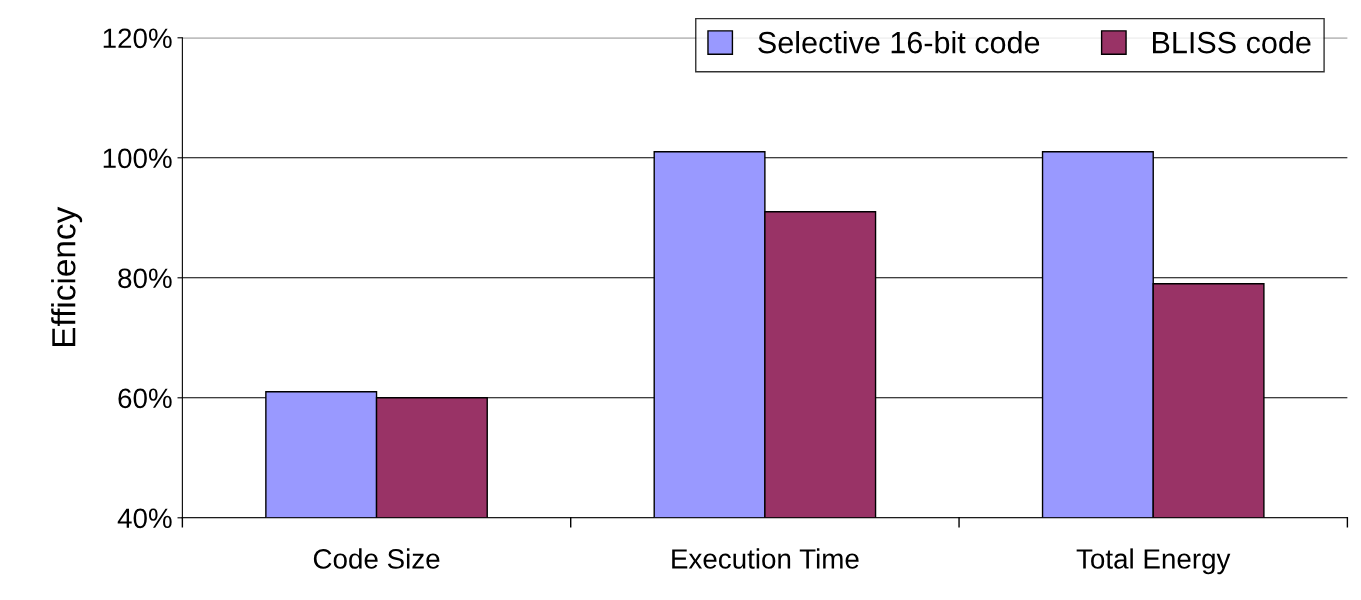  Describe the element at coordinates (67, 276) in the screenshot. I see `y-axis-title: Efficiency` at that location.